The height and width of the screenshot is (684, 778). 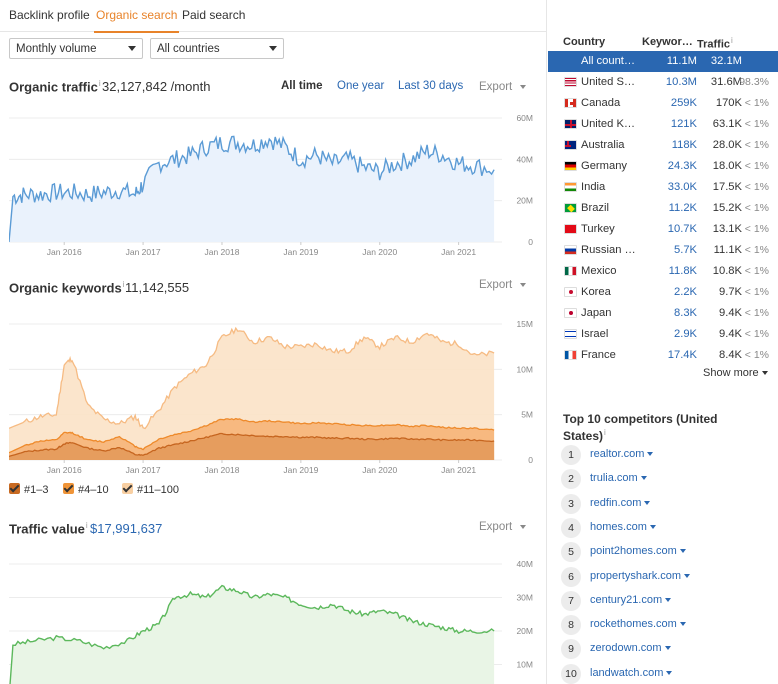 What do you see at coordinates (157, 287) in the screenshot?
I see `organic-keywords-value: 11,142,555` at bounding box center [157, 287].